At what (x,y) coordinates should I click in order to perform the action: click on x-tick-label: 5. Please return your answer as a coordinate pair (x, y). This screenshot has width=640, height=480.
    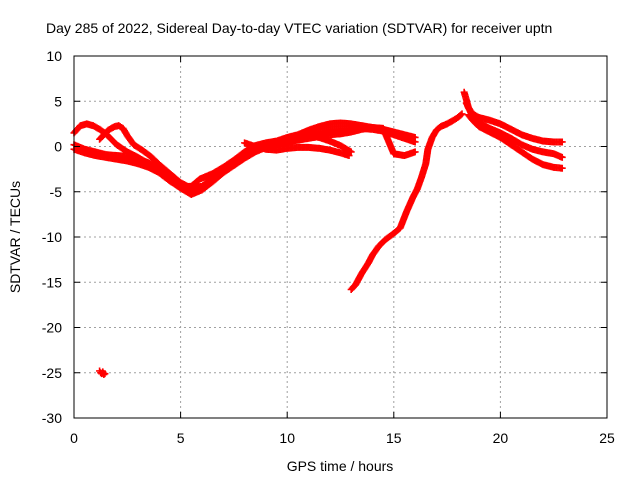
    Looking at the image, I should click on (181, 438).